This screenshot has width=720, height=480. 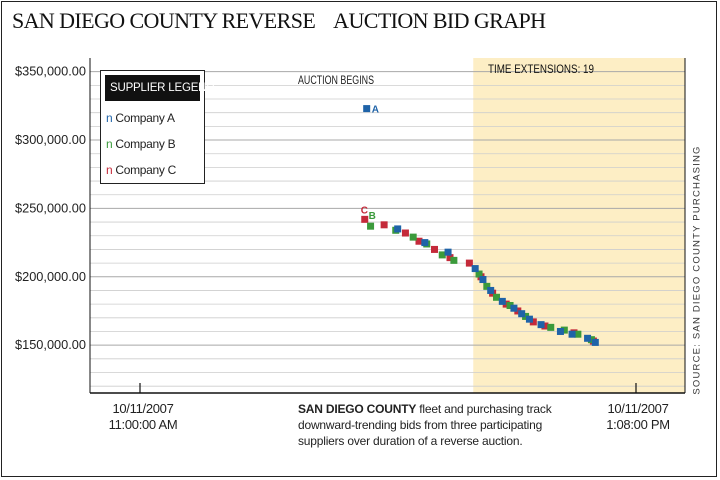 I want to click on legend-marker-c: n, so click(x=109, y=170).